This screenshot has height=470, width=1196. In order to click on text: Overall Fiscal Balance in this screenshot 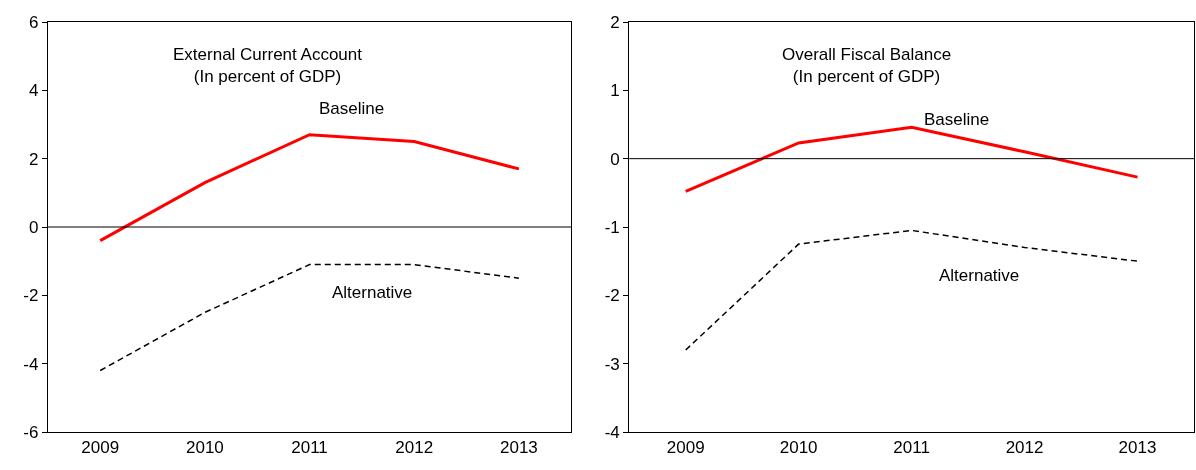, I will do `click(867, 54)`.